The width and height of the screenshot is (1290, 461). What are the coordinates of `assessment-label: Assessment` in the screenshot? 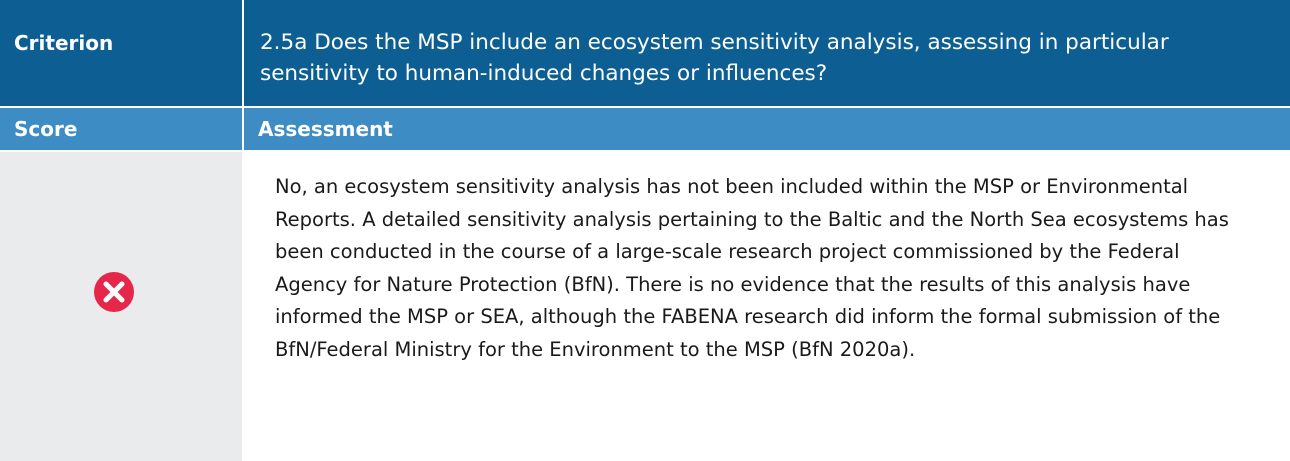 It's located at (325, 129).